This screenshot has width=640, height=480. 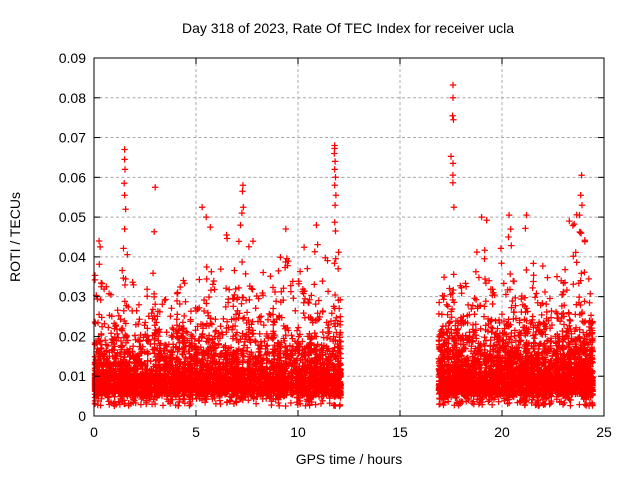 What do you see at coordinates (196, 432) in the screenshot?
I see `x-tick-label: 5` at bounding box center [196, 432].